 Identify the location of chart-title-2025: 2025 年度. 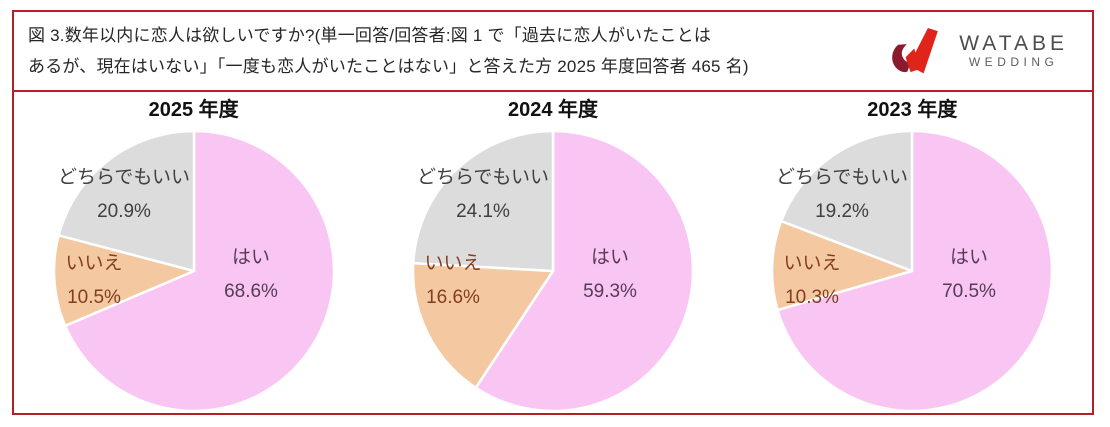
(193, 110).